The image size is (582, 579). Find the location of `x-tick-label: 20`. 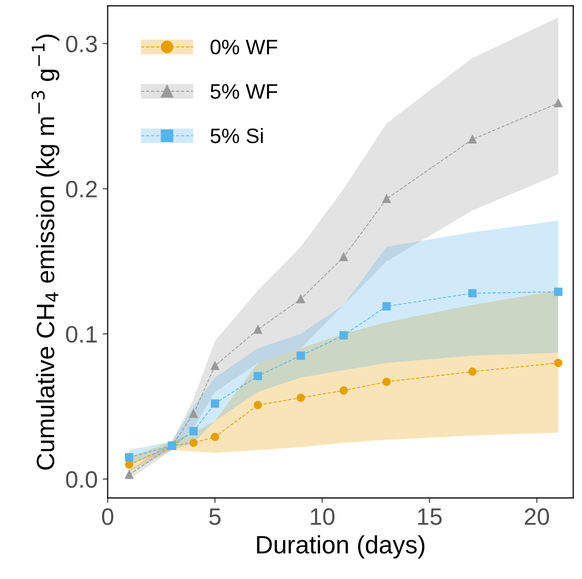

x-tick-label: 20 is located at coordinates (537, 517).